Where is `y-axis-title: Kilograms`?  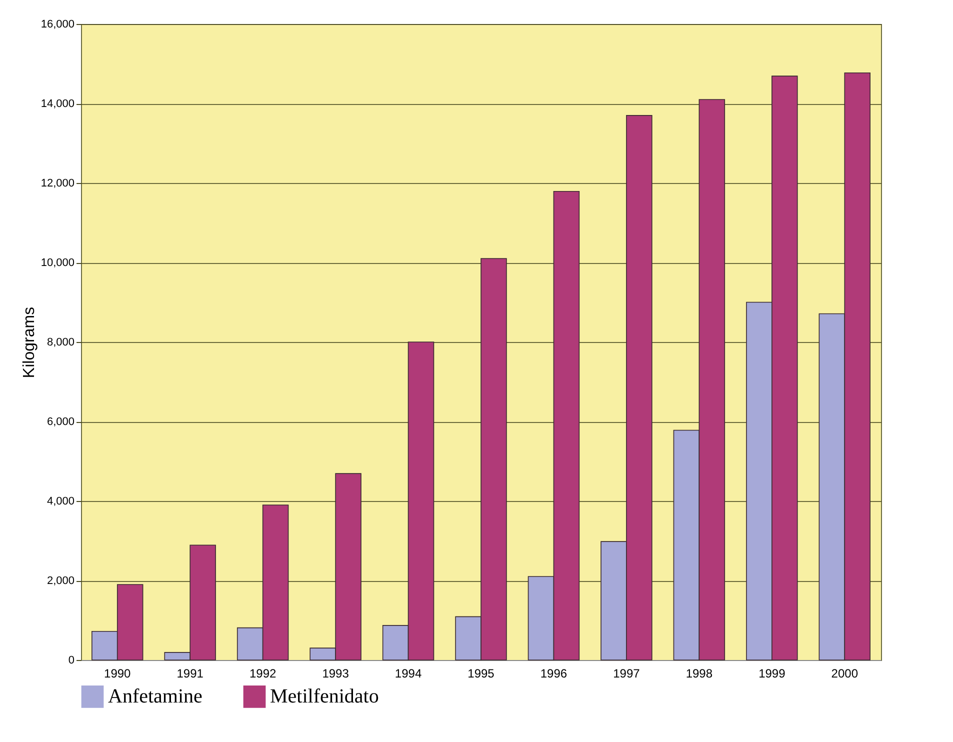
y-axis-title: Kilograms is located at coordinates (29, 342).